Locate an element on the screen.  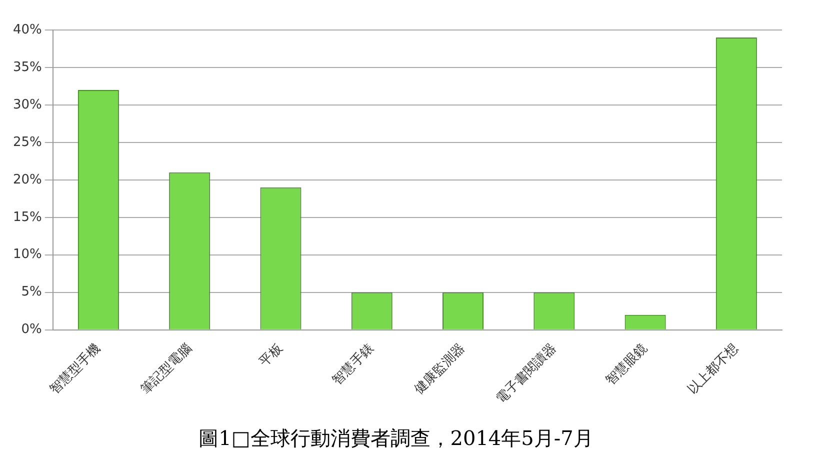
x-tick-label: 智慧眼鏡 is located at coordinates (627, 364).